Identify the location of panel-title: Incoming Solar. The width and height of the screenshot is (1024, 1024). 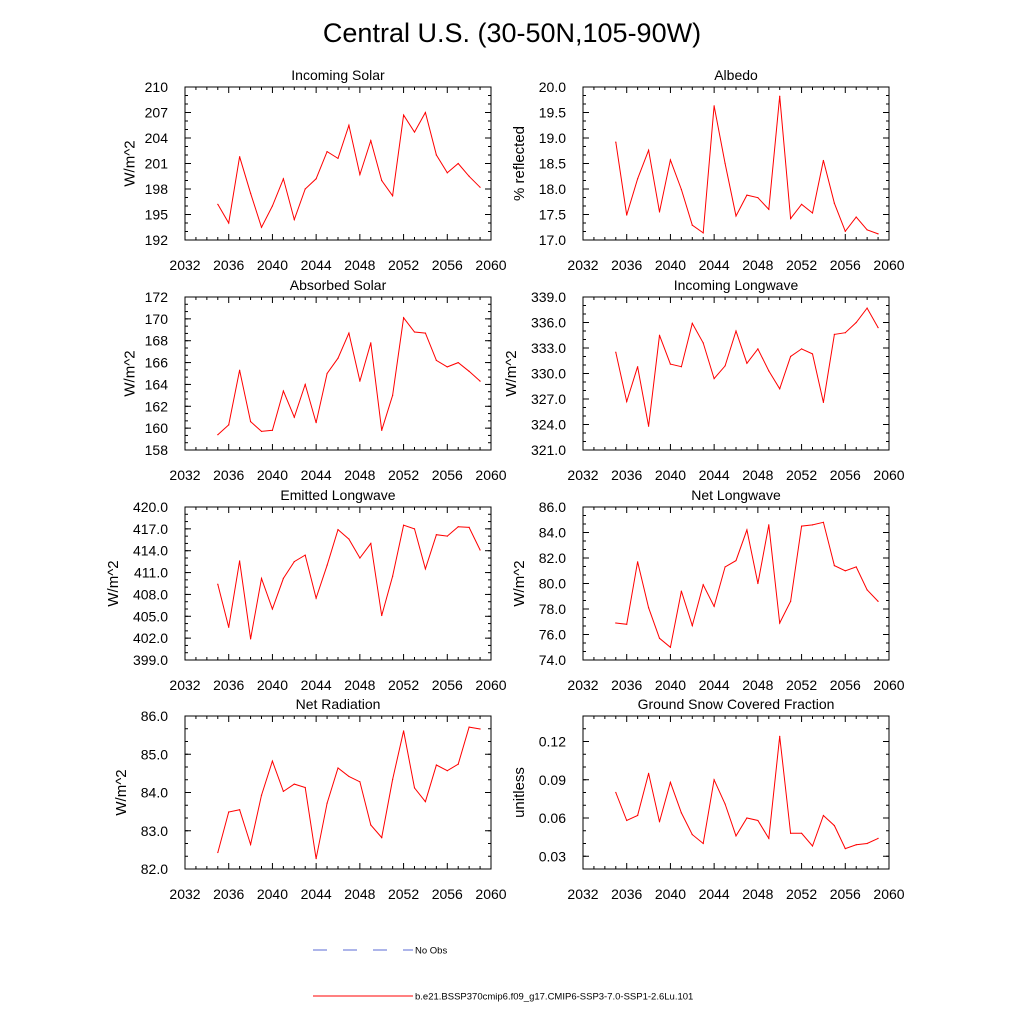
(338, 75).